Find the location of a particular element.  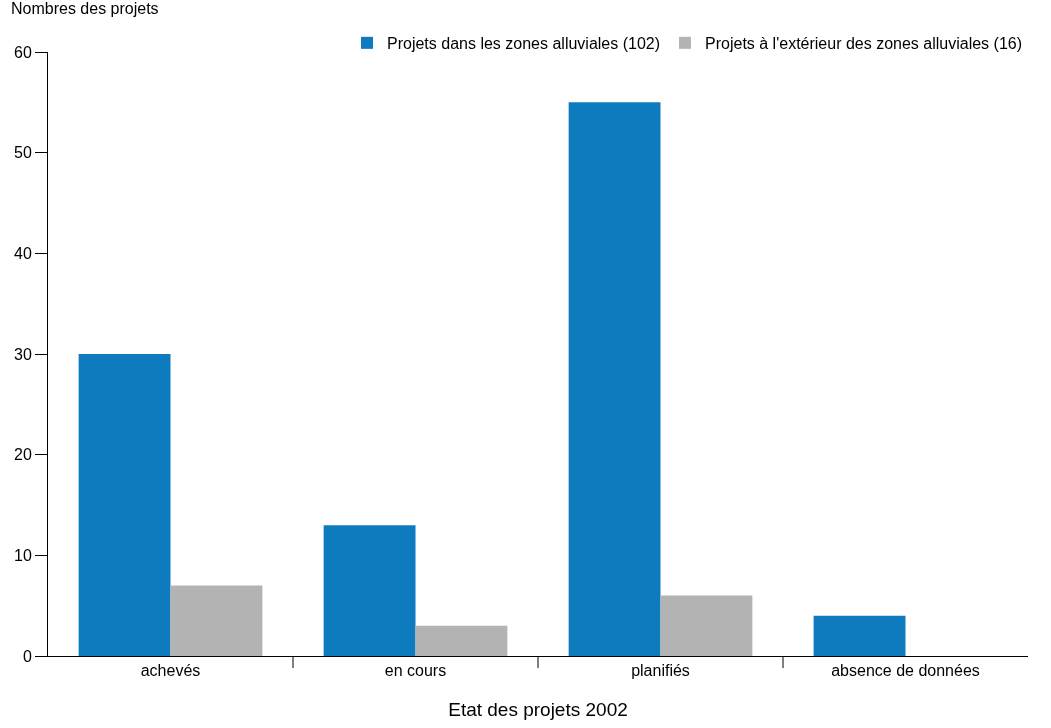

x-tick-label: absence de données is located at coordinates (905, 671).